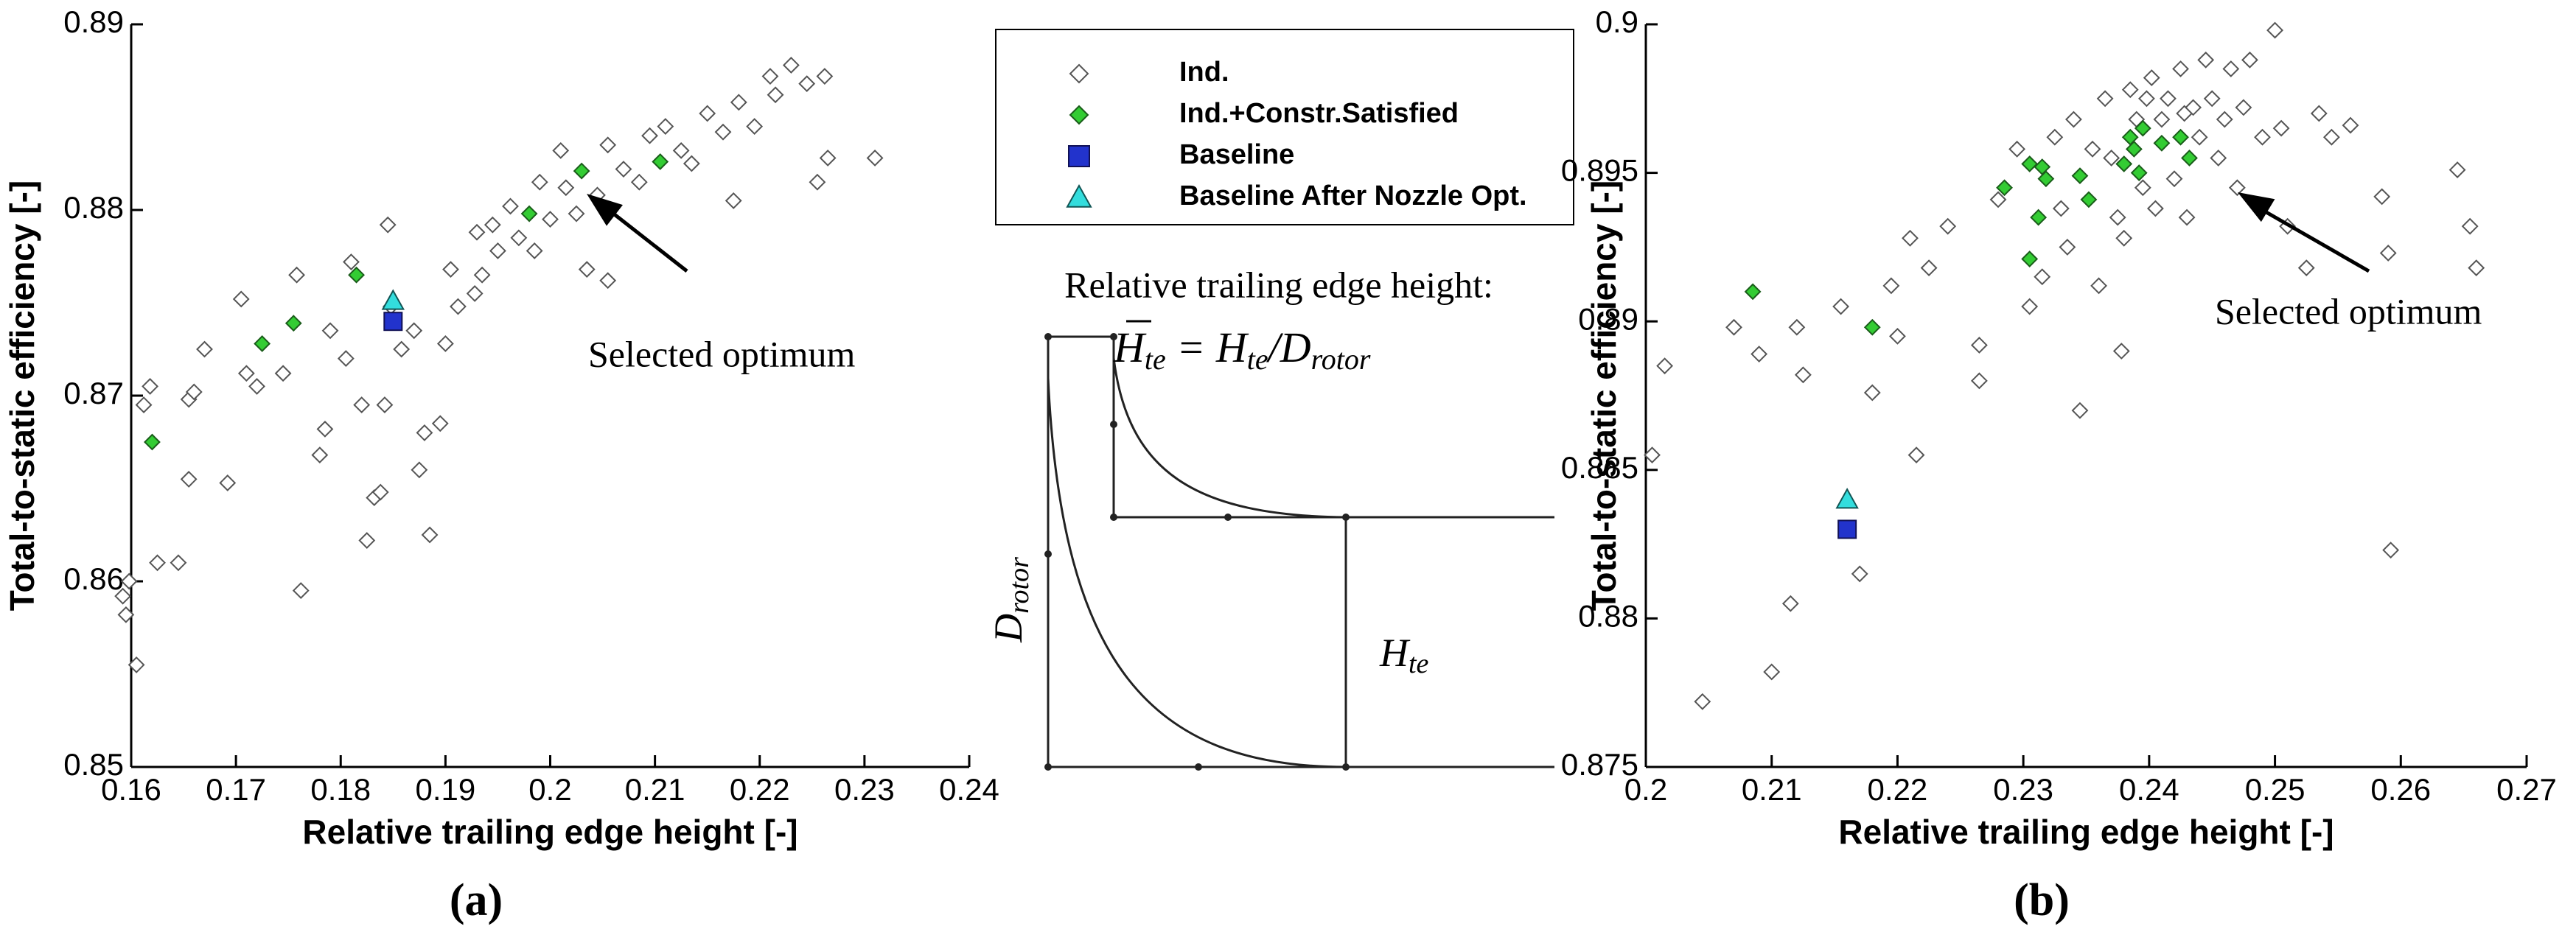 The width and height of the screenshot is (2576, 946). What do you see at coordinates (1155, 359) in the screenshot?
I see `formula-sub: te` at bounding box center [1155, 359].